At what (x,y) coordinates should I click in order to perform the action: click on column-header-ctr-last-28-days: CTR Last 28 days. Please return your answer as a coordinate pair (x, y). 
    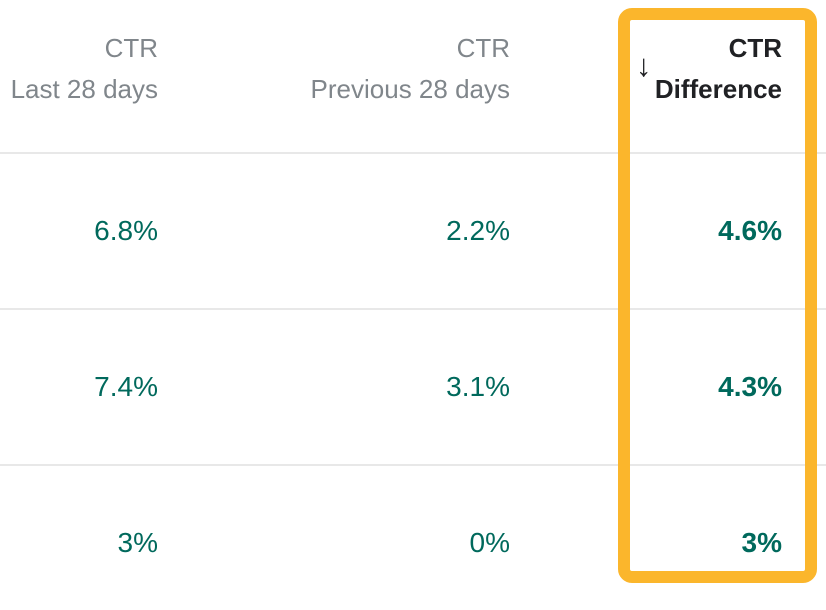
    Looking at the image, I should click on (79, 76).